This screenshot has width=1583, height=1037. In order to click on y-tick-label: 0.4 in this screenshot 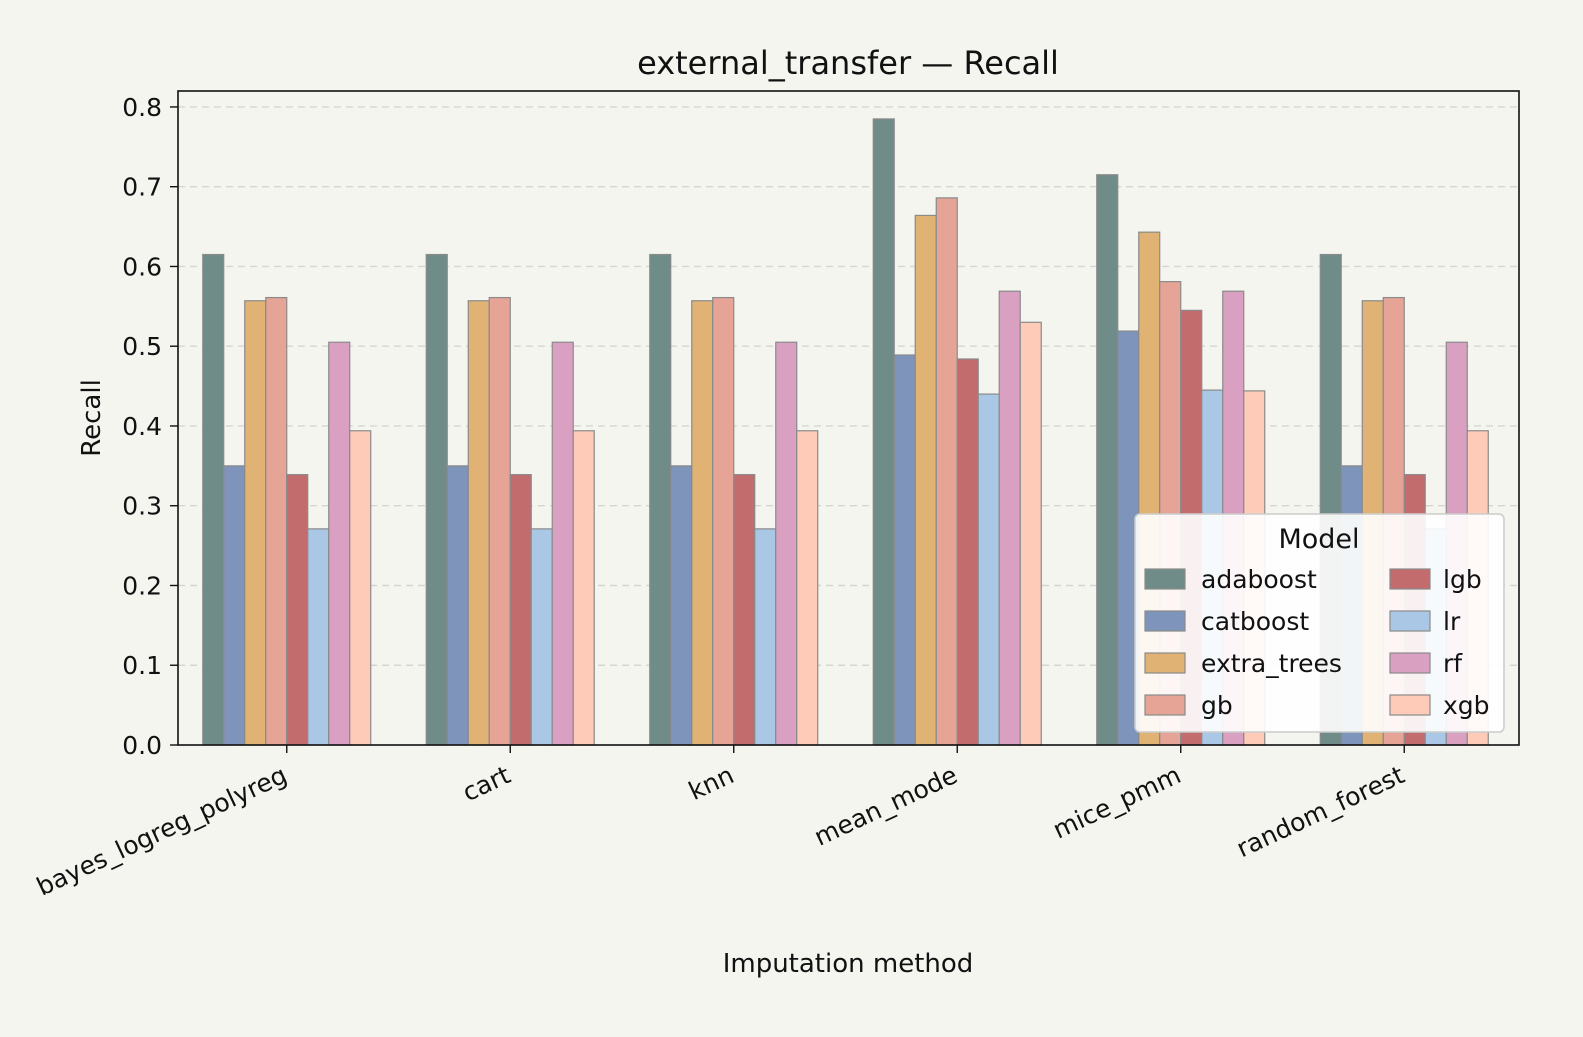, I will do `click(142, 426)`.